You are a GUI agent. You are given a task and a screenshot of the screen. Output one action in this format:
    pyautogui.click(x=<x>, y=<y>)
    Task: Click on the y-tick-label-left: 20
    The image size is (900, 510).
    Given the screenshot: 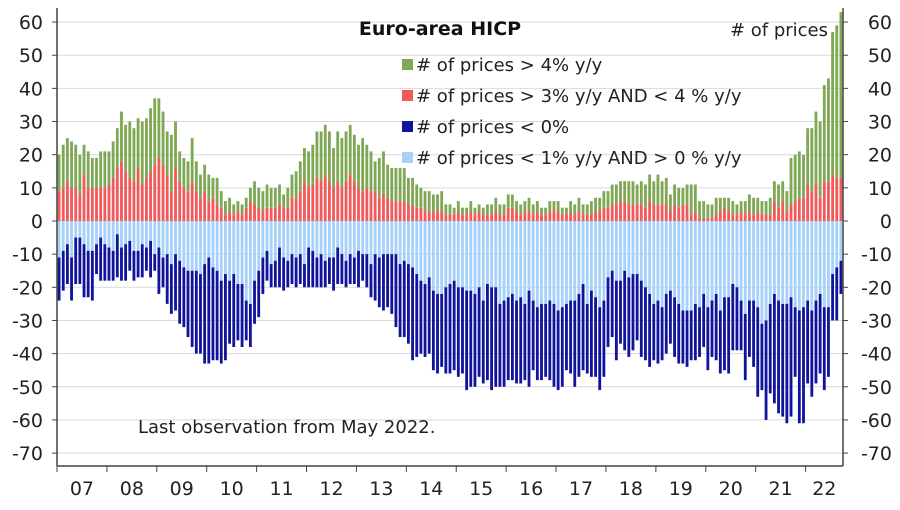 What is the action you would take?
    pyautogui.click(x=31, y=156)
    